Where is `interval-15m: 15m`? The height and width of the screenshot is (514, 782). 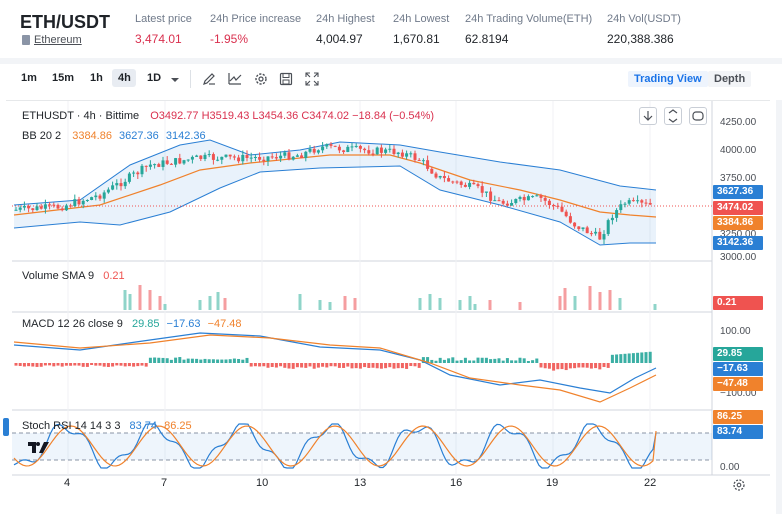
interval-15m: 15m is located at coordinates (63, 78).